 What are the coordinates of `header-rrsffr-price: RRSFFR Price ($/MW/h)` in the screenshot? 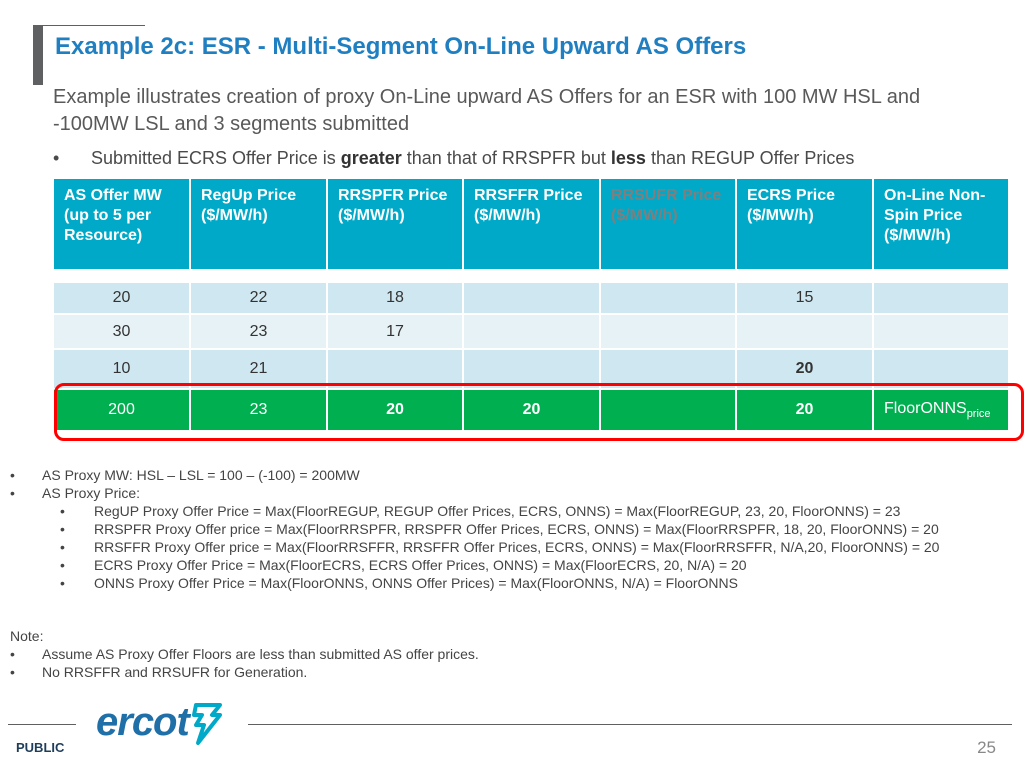 It's located at (532, 224).